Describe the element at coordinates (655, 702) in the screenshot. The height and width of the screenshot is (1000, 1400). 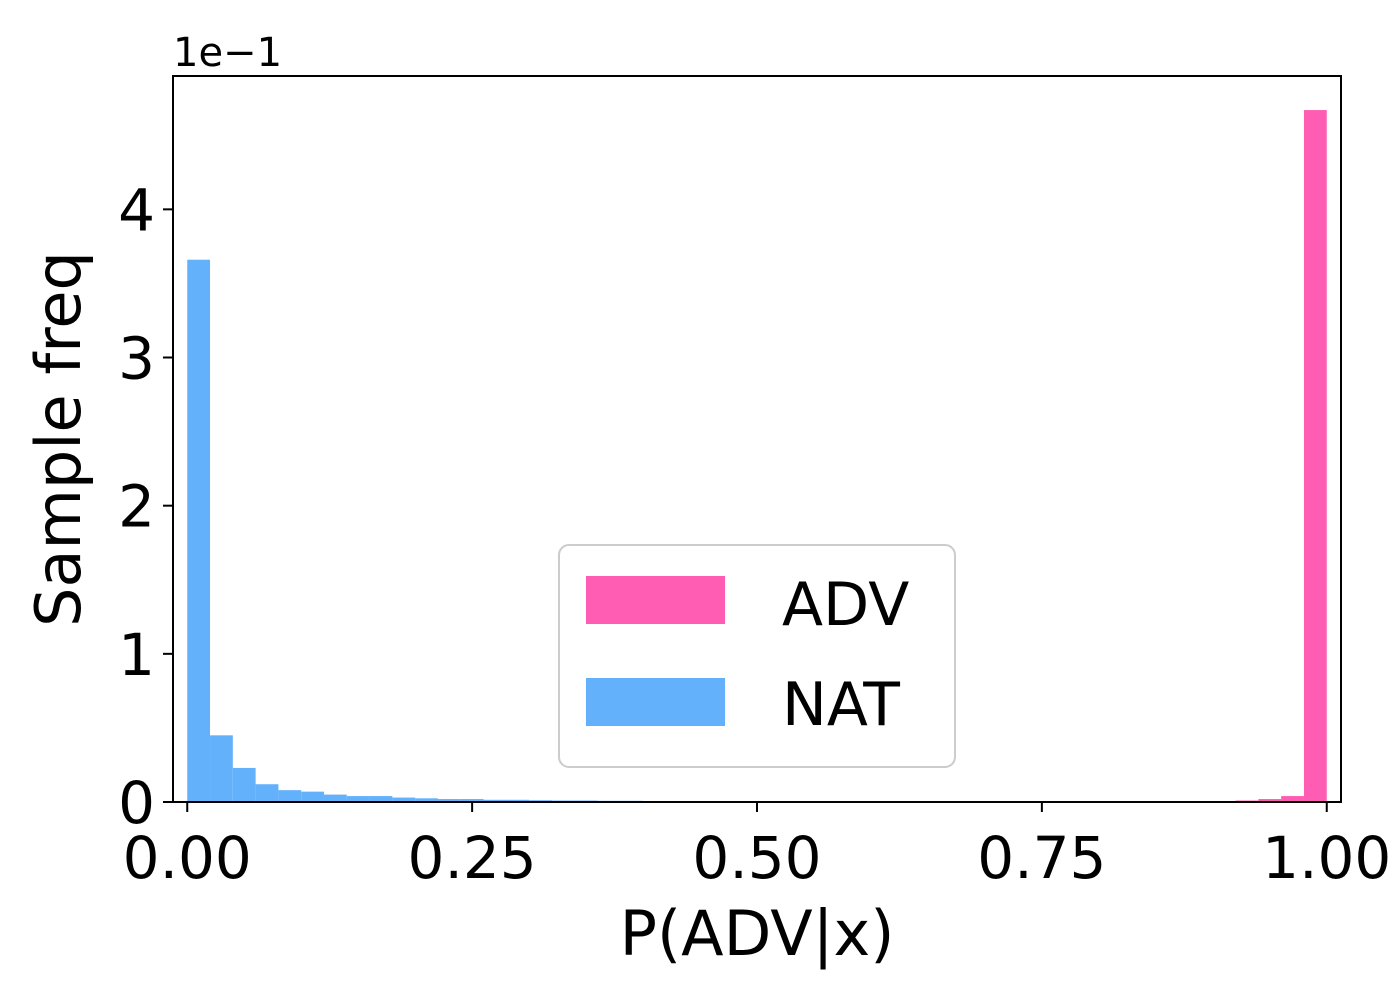
I see `legend-swatch-nat` at that location.